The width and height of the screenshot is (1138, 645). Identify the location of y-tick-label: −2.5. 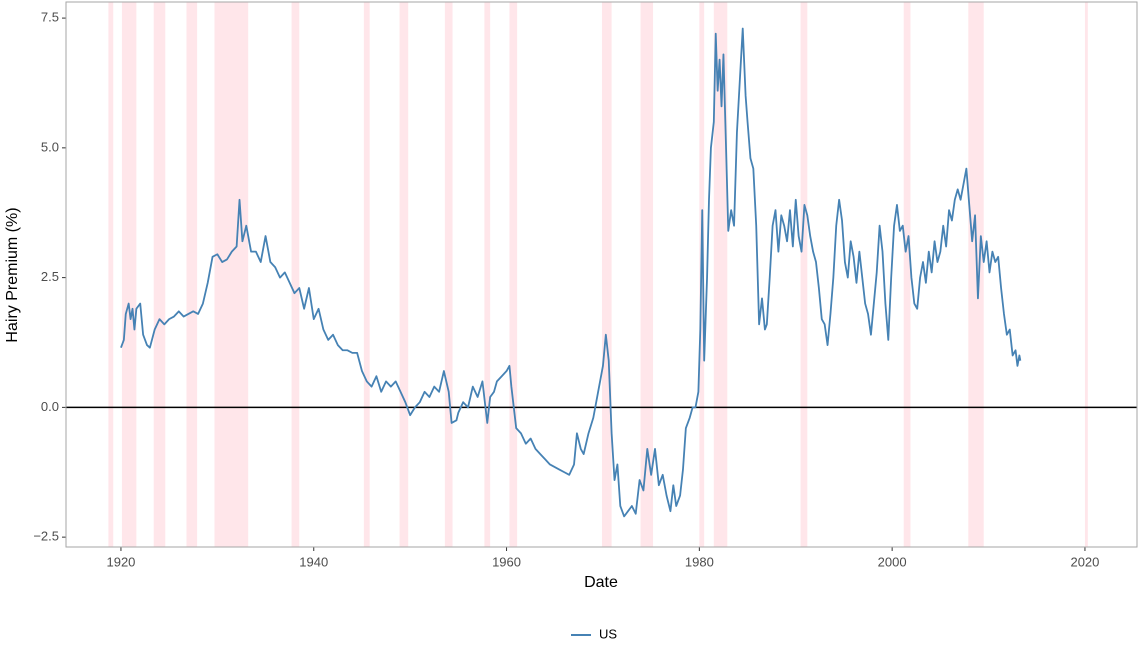
(46, 536).